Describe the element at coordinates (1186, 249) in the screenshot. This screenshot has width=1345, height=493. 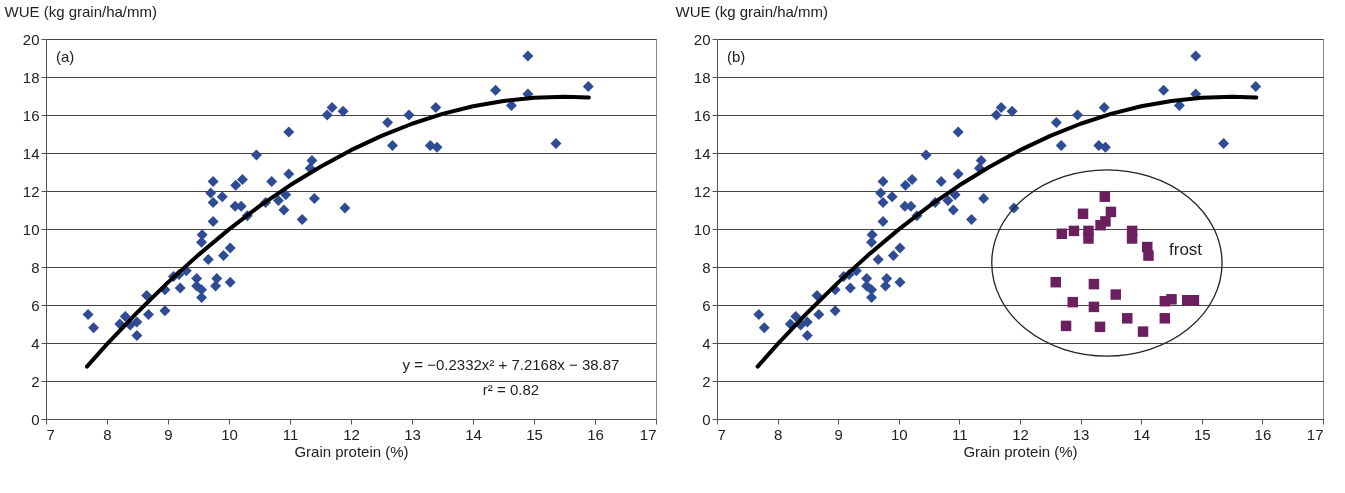
I see `annotation: frost` at that location.